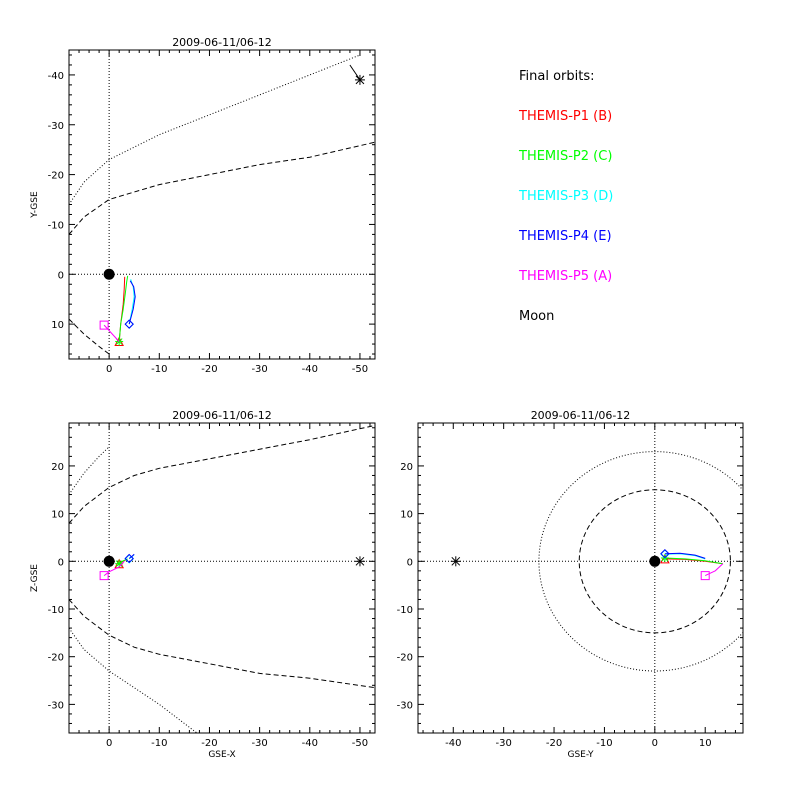 Image resolution: width=800 pixels, height=800 pixels. Describe the element at coordinates (221, 755) in the screenshot. I see `x-axis-label: GSE-X` at that location.